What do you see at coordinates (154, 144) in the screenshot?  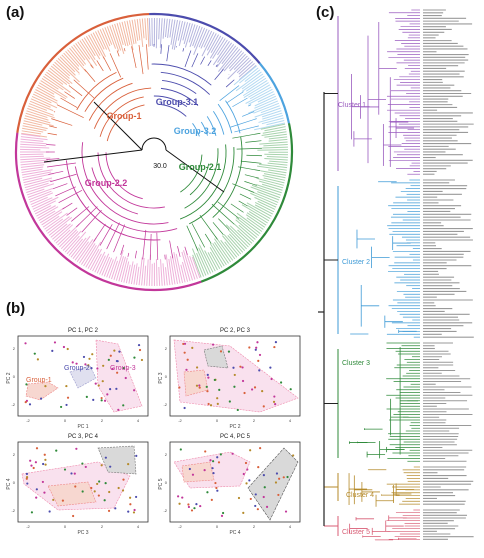 I see `root-arc` at bounding box center [154, 144].